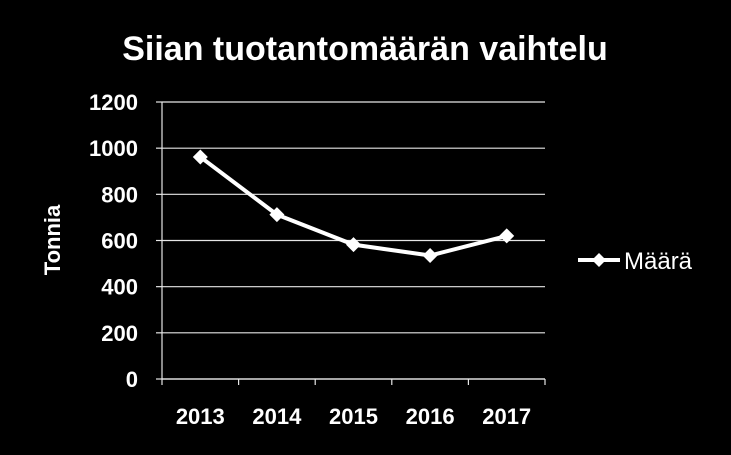  I want to click on data-point-2015, so click(353, 245).